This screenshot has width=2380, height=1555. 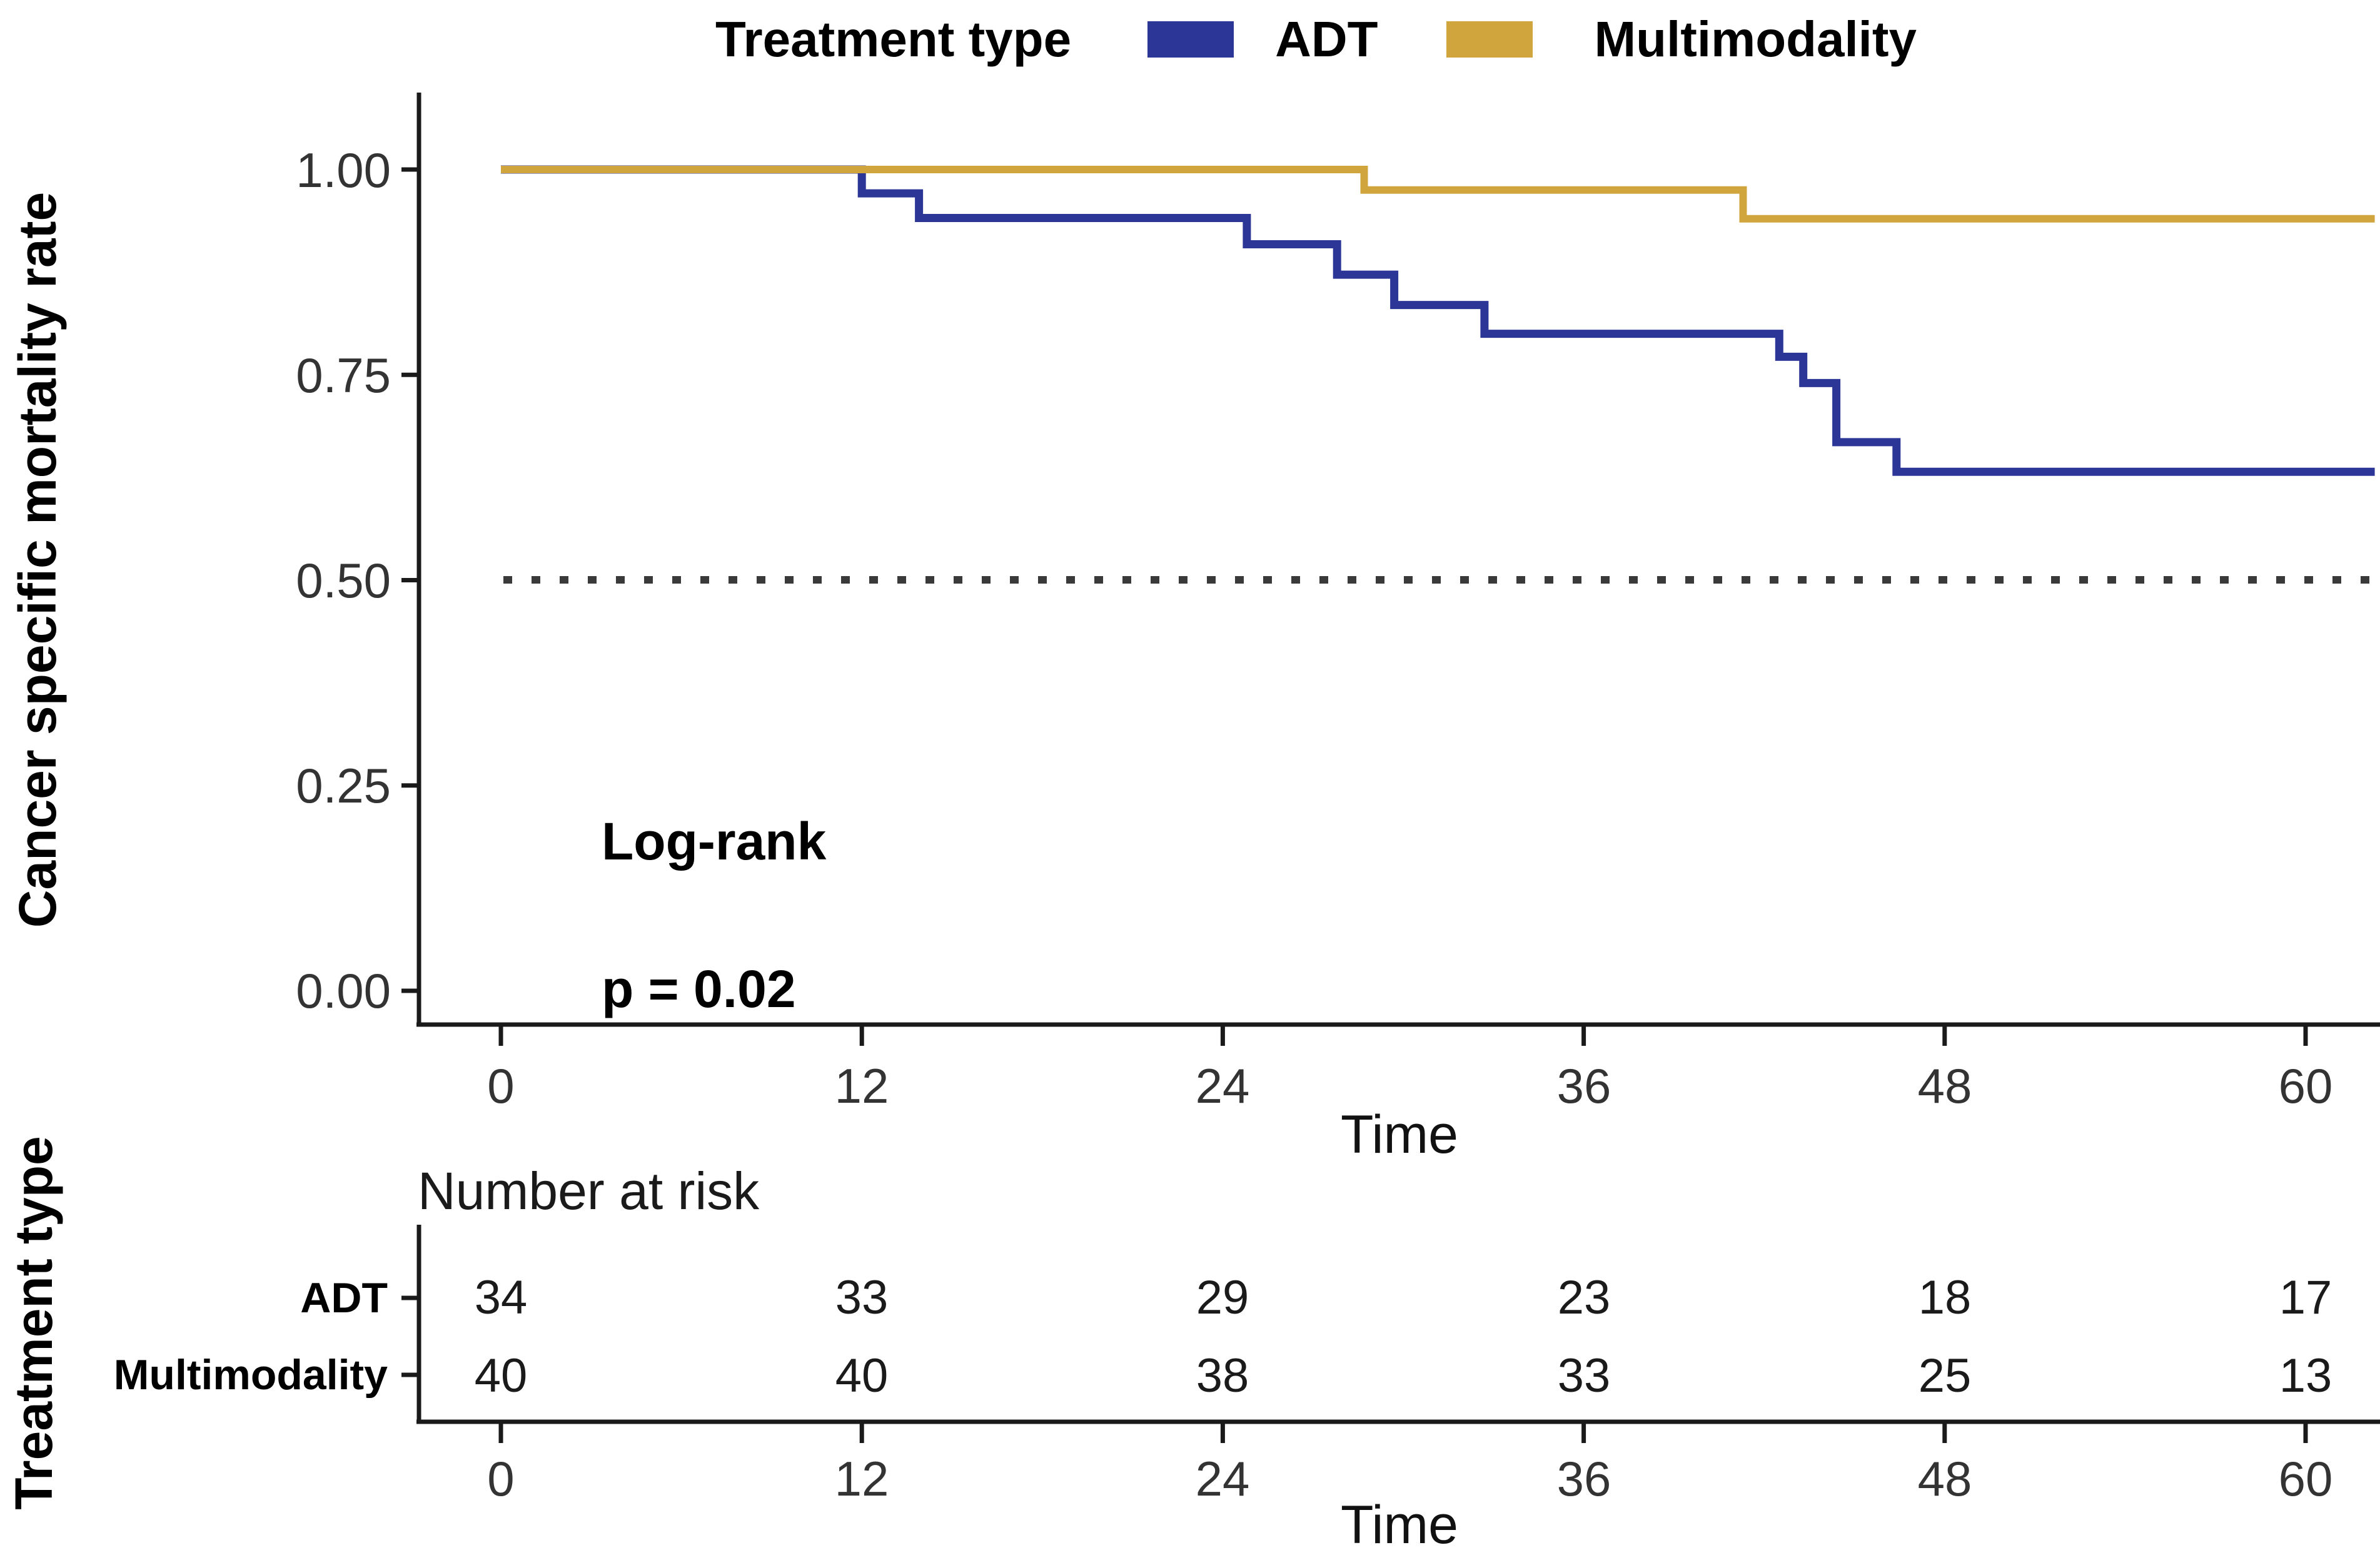 What do you see at coordinates (1944, 1085) in the screenshot?
I see `x-tick-48: 48` at bounding box center [1944, 1085].